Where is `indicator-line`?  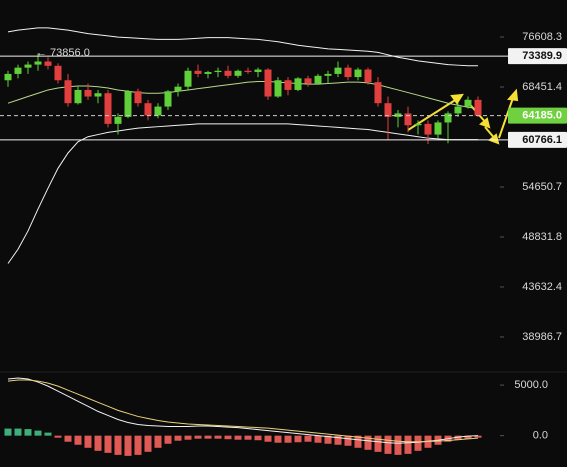 indicator-line is located at coordinates (243, 410).